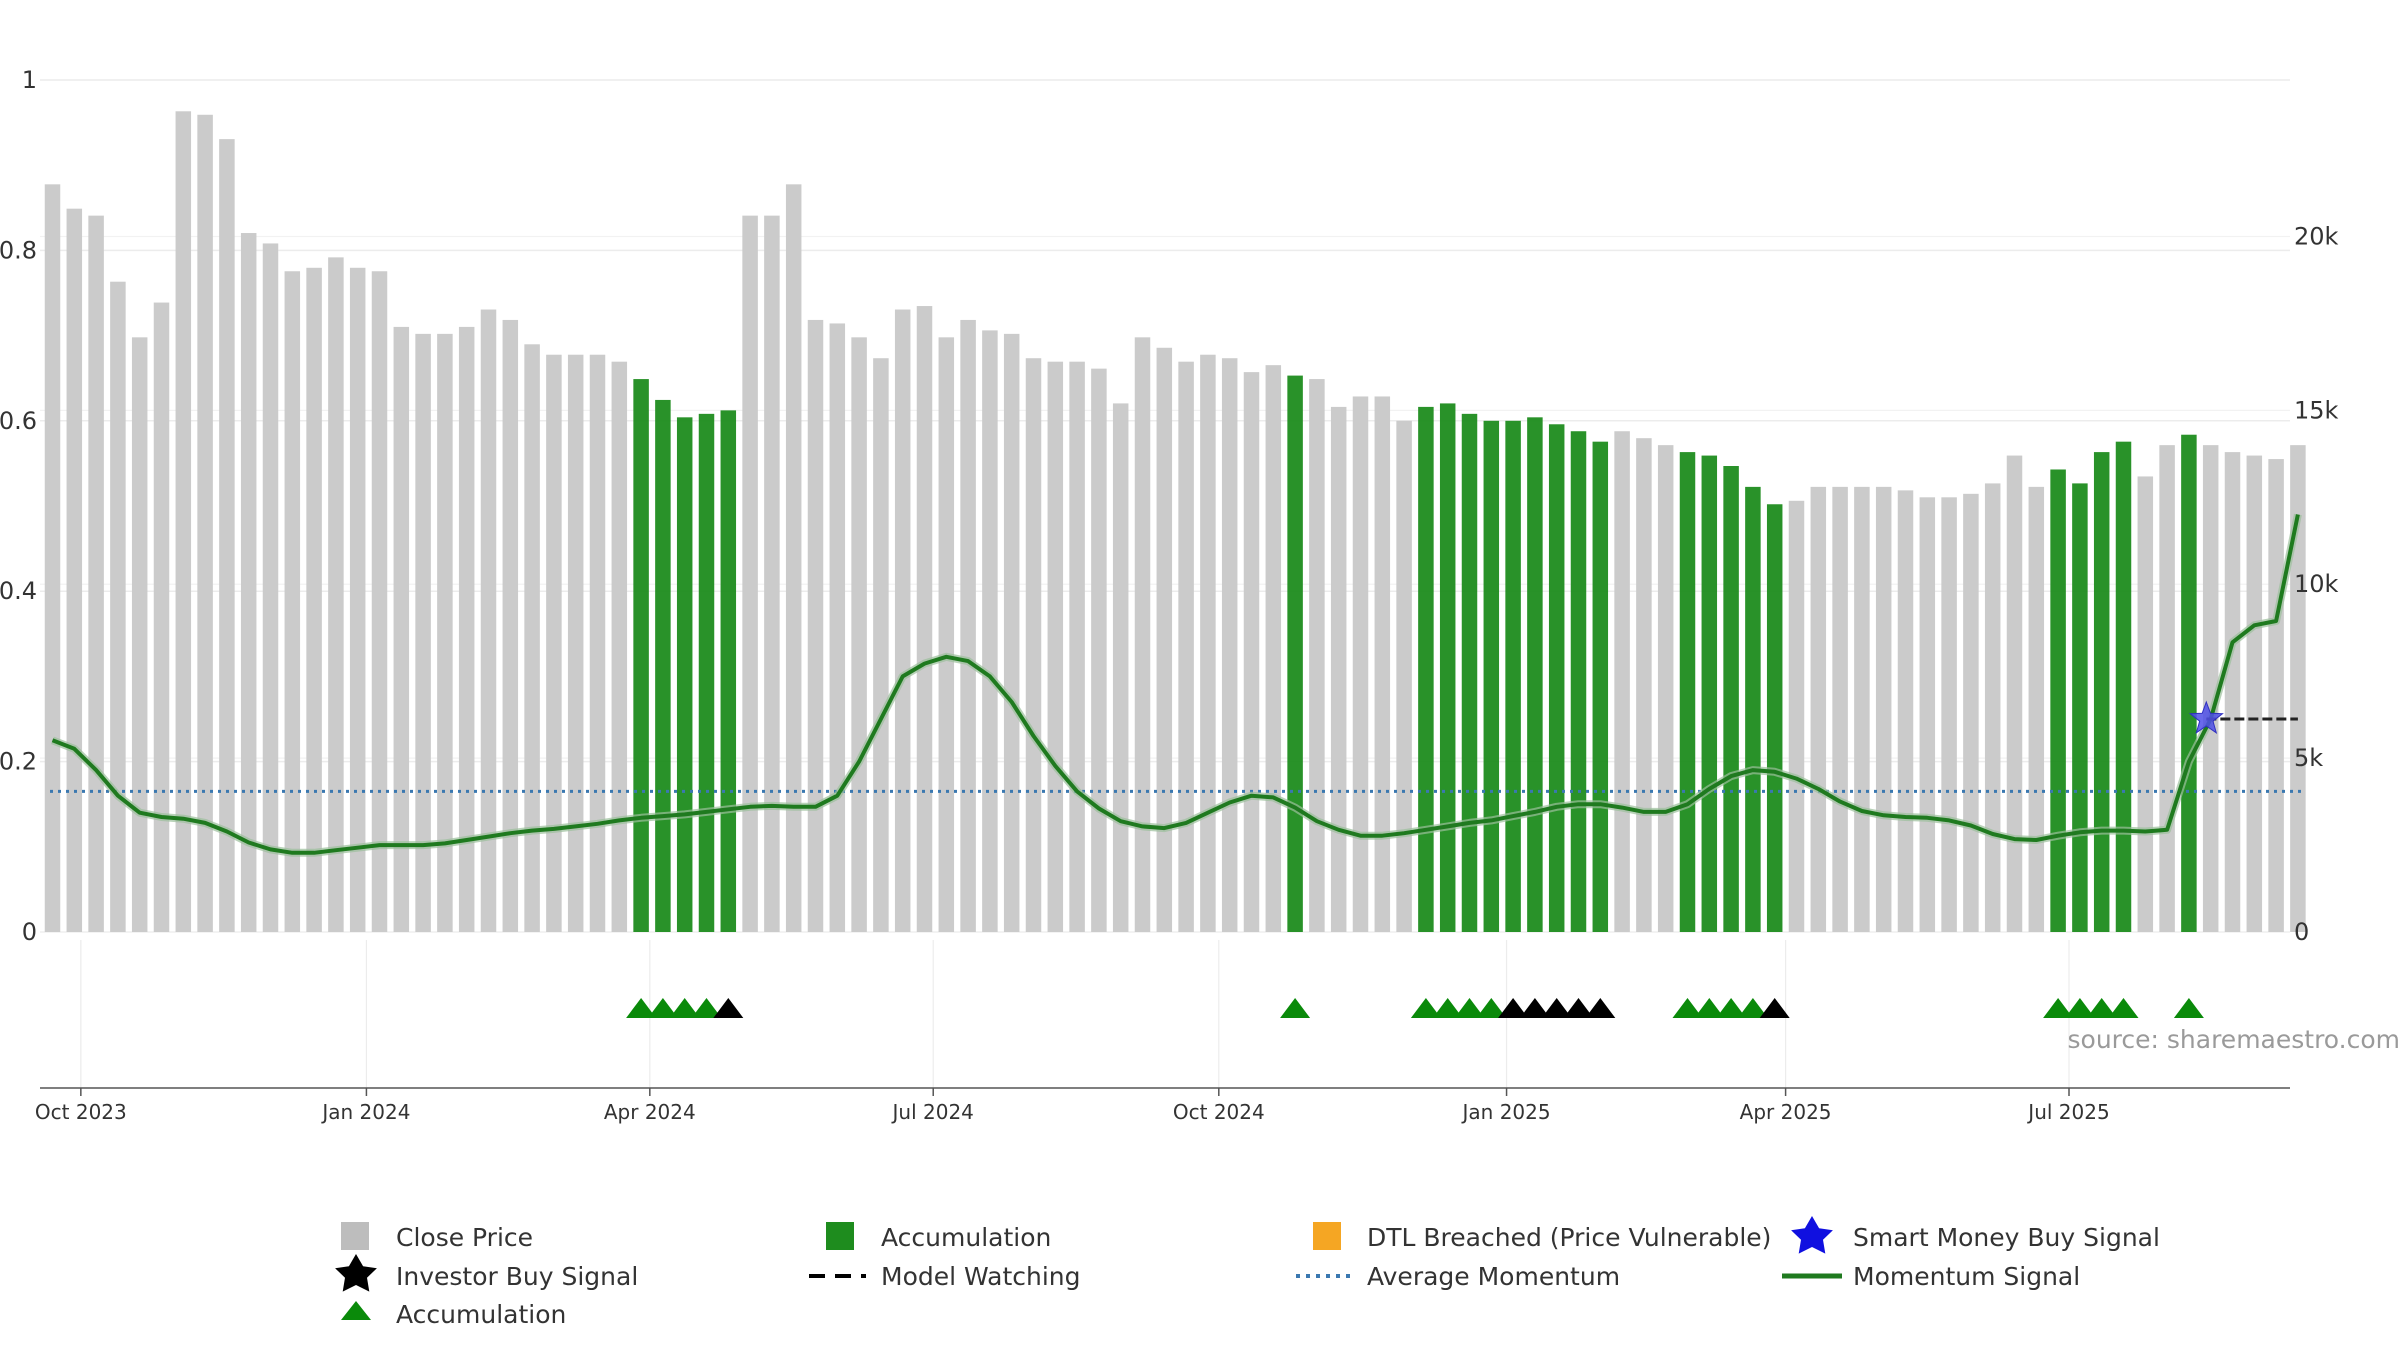  I want to click on smart-money-star-marker, so click(2206, 717).